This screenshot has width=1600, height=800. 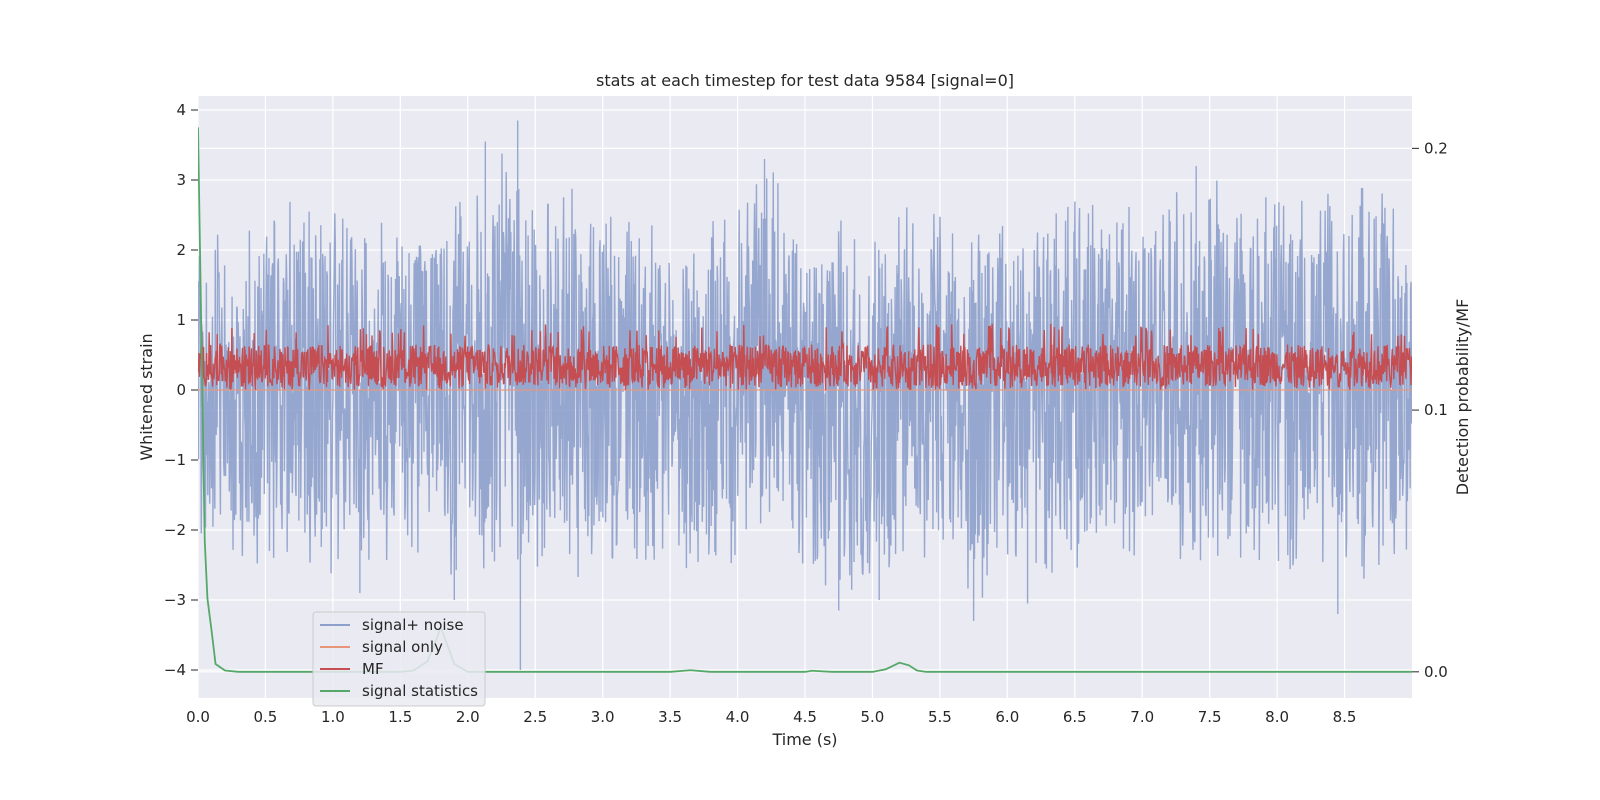 I want to click on x-tick-label: 0.5, so click(x=266, y=717).